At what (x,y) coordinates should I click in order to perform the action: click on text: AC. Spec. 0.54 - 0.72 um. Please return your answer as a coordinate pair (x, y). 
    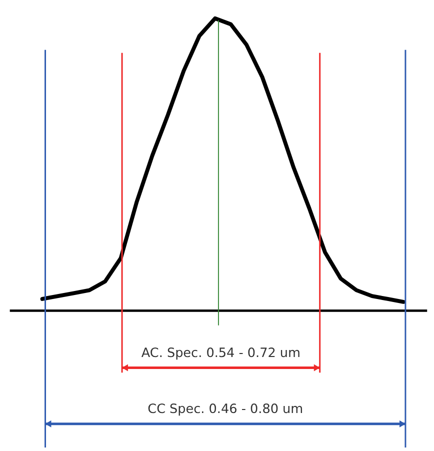
    Looking at the image, I should click on (220, 353).